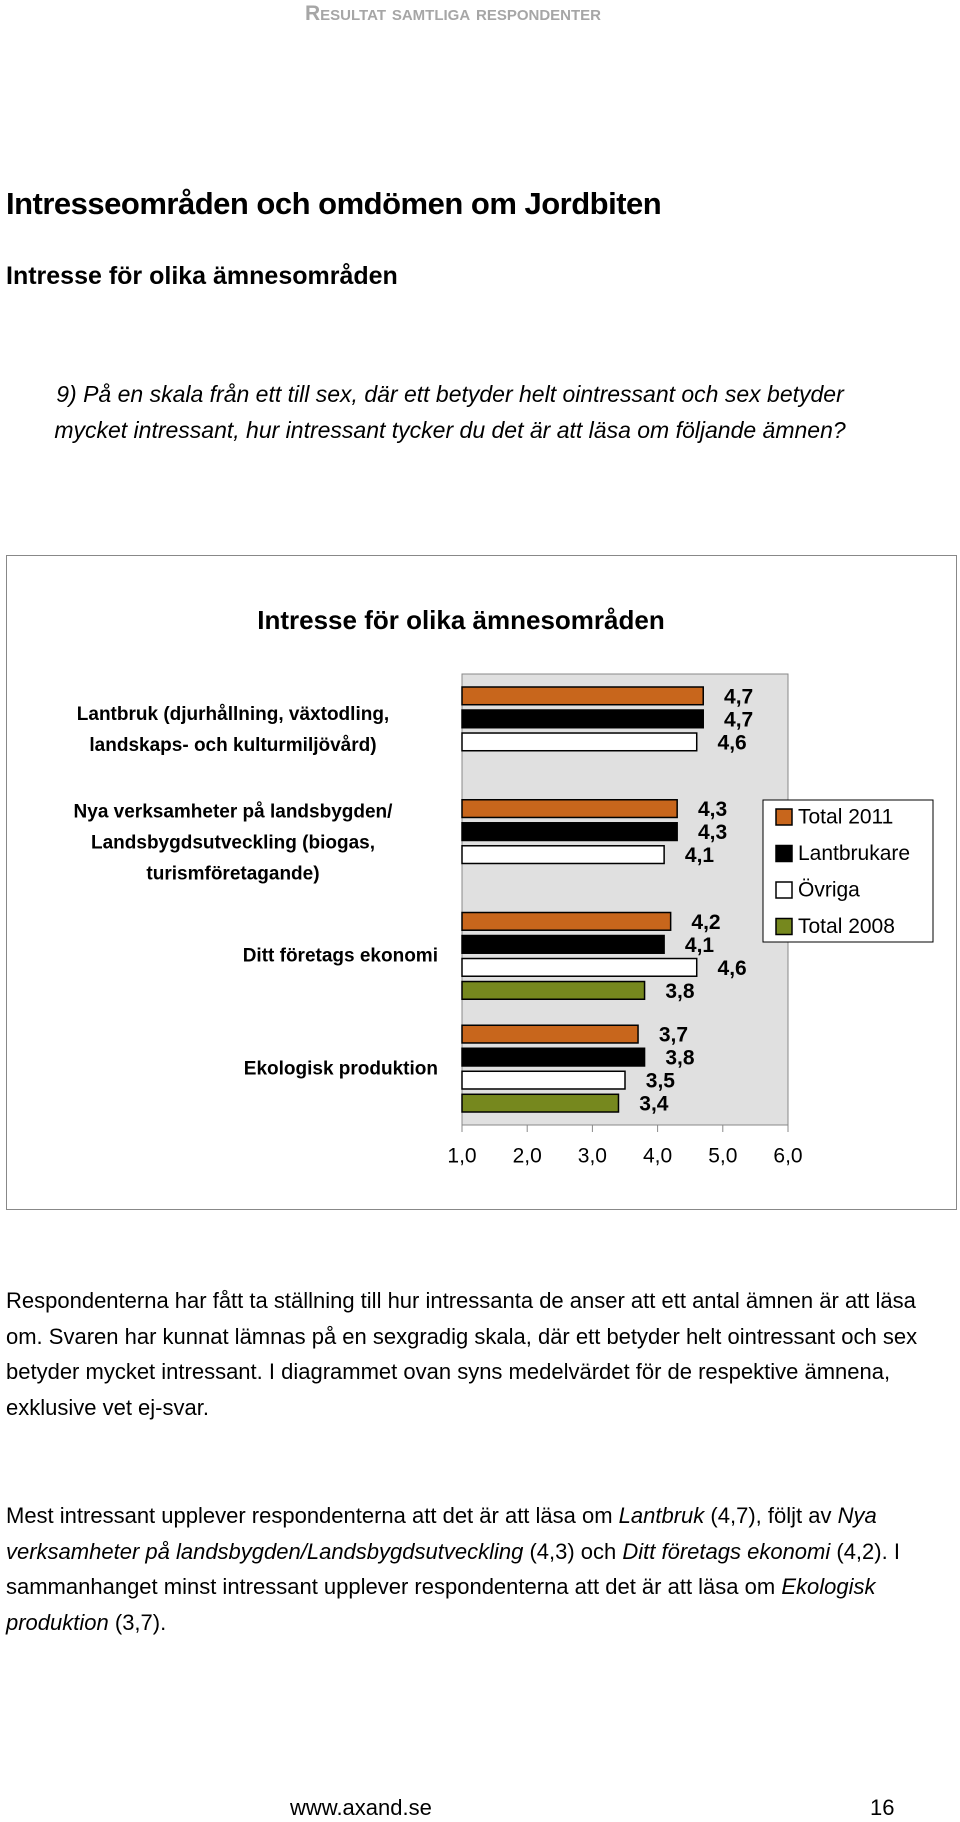  What do you see at coordinates (787, 1156) in the screenshot?
I see `x-tick-label: 6,0` at bounding box center [787, 1156].